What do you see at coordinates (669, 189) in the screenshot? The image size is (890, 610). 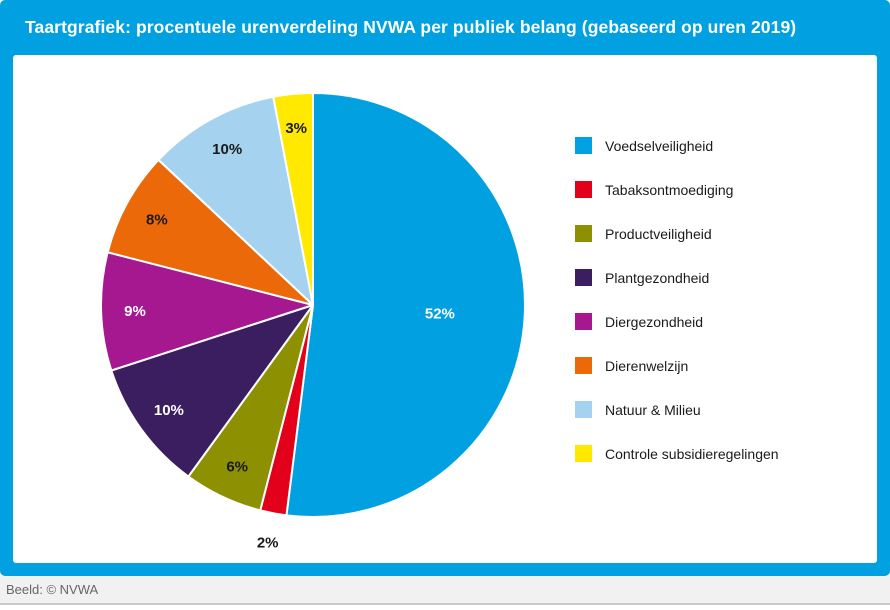 I see `legend-label: Tabaksontmoediging` at bounding box center [669, 189].